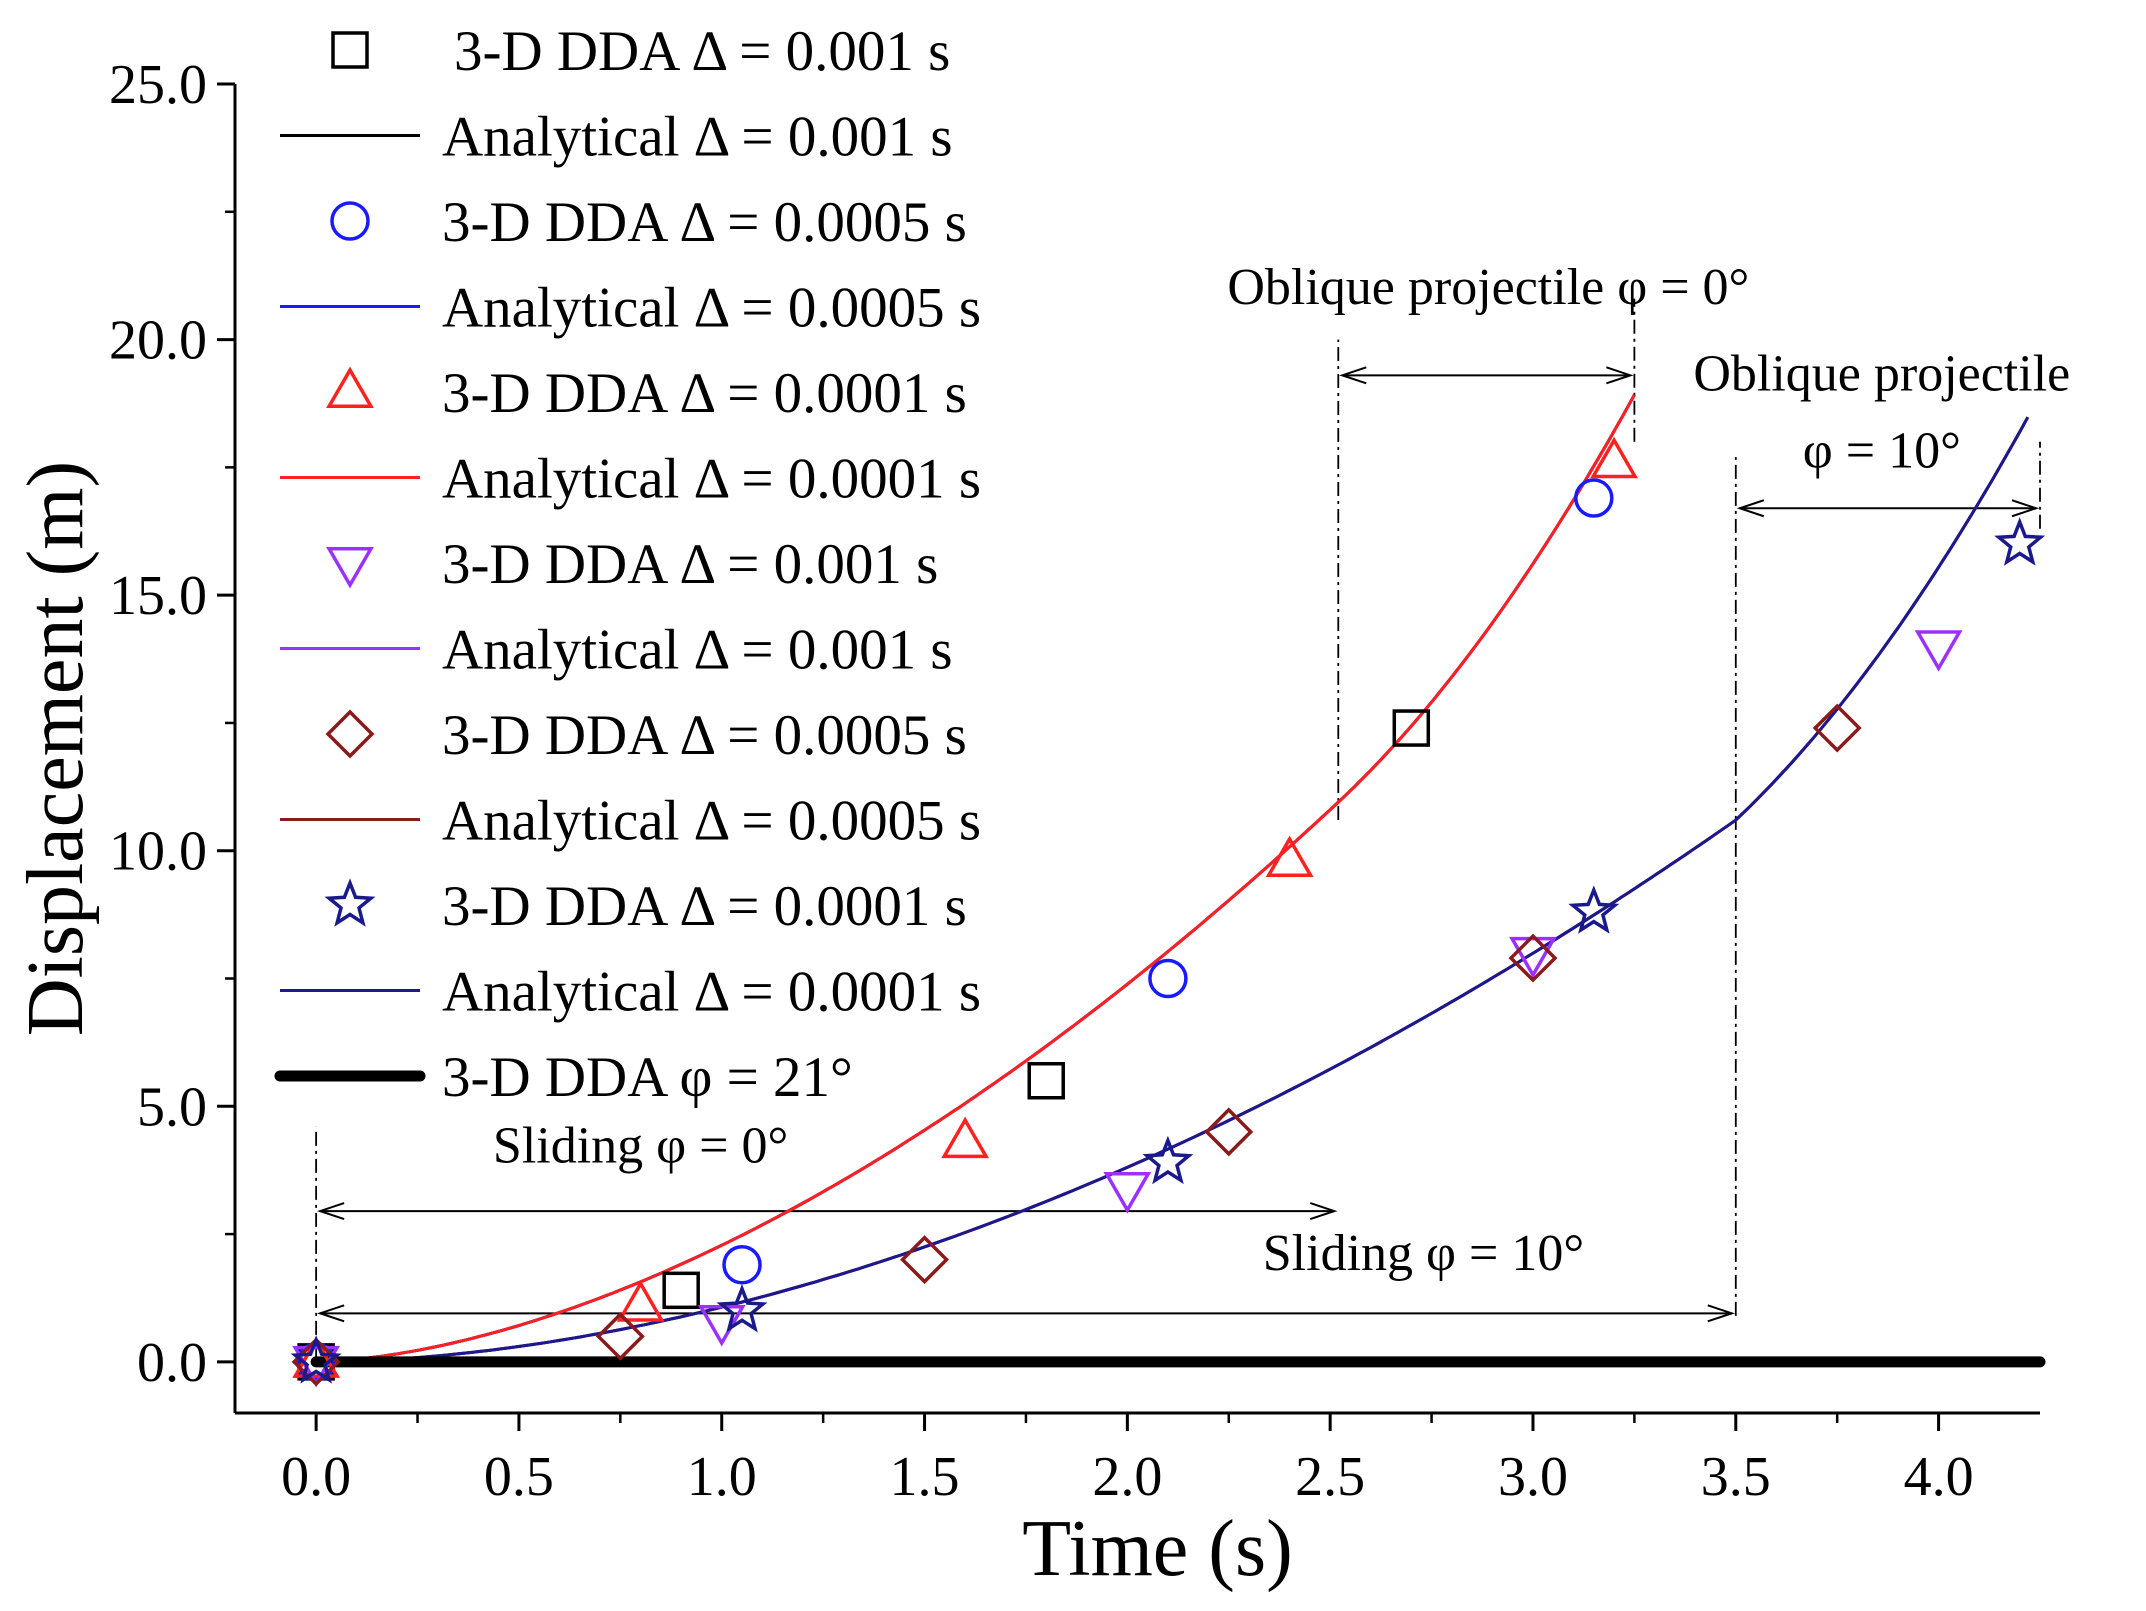  Describe the element at coordinates (1939, 1477) in the screenshot. I see `x-tick-label: 4.0` at that location.